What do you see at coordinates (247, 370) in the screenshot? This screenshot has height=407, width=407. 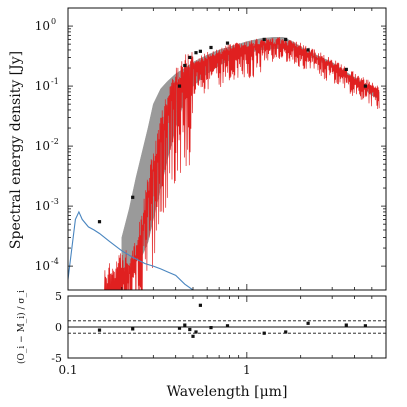 I see `x-tick-label: 1` at bounding box center [247, 370].